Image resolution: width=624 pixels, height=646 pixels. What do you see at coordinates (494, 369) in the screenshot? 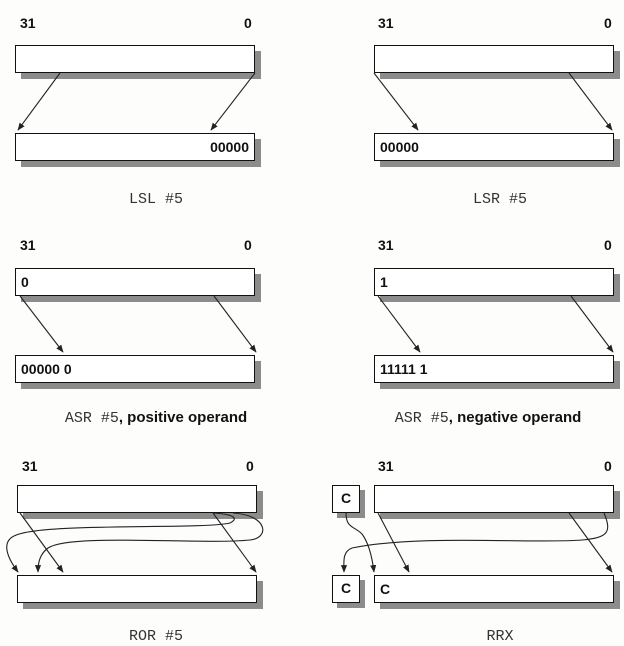
I see `result-register: 11111 1` at bounding box center [494, 369].